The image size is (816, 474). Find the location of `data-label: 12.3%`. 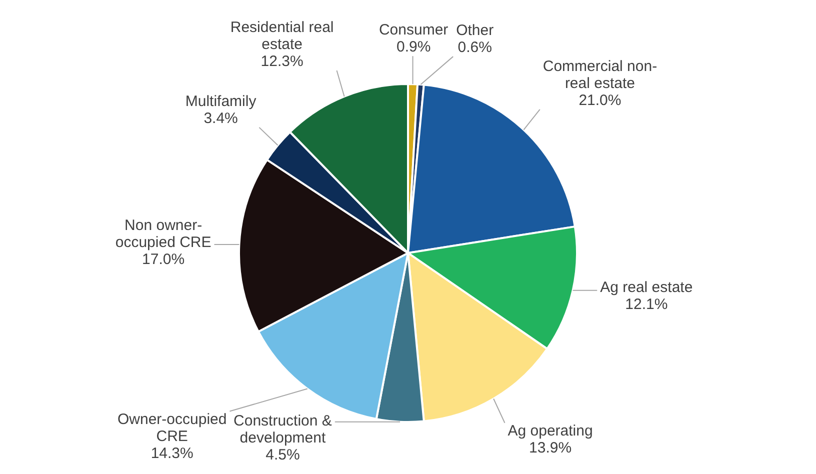

data-label: 12.3% is located at coordinates (282, 61).